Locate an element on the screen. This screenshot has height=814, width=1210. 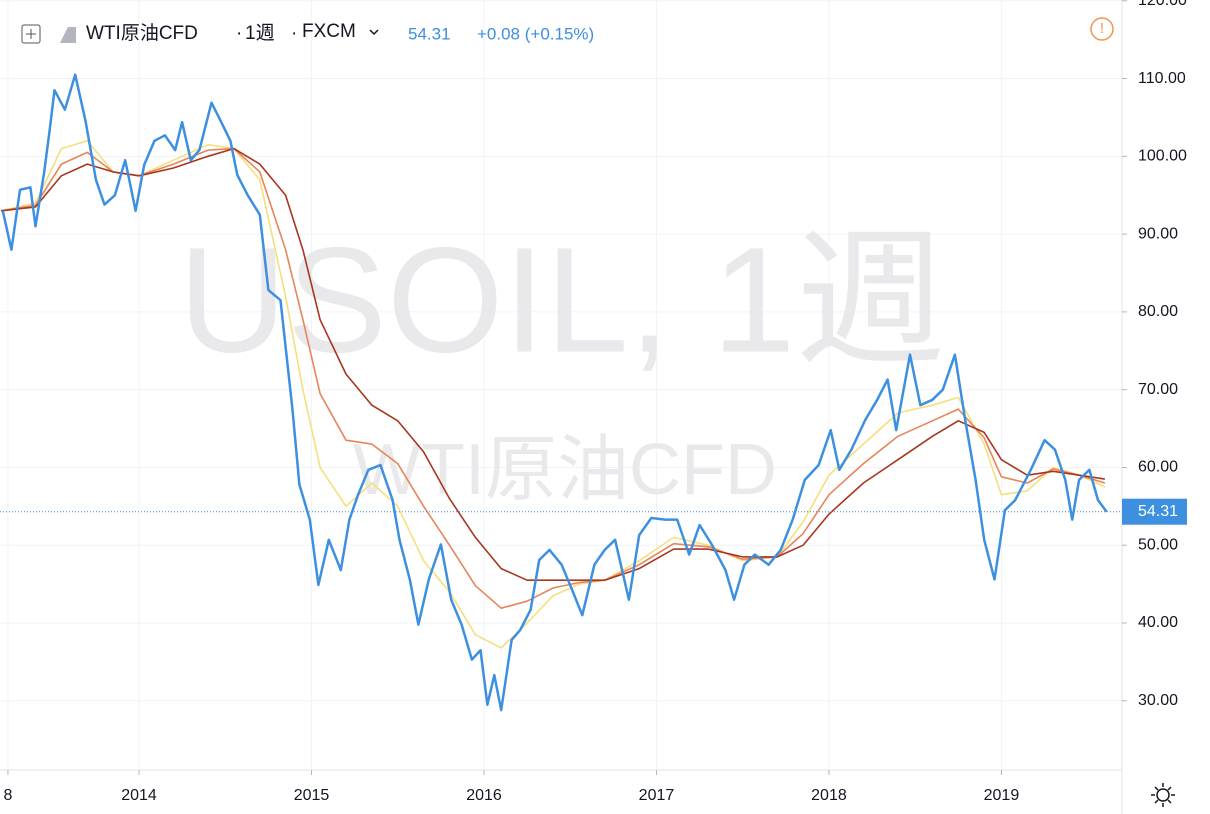
watermark-symbol: USOIL, 1週 is located at coordinates (562, 300).